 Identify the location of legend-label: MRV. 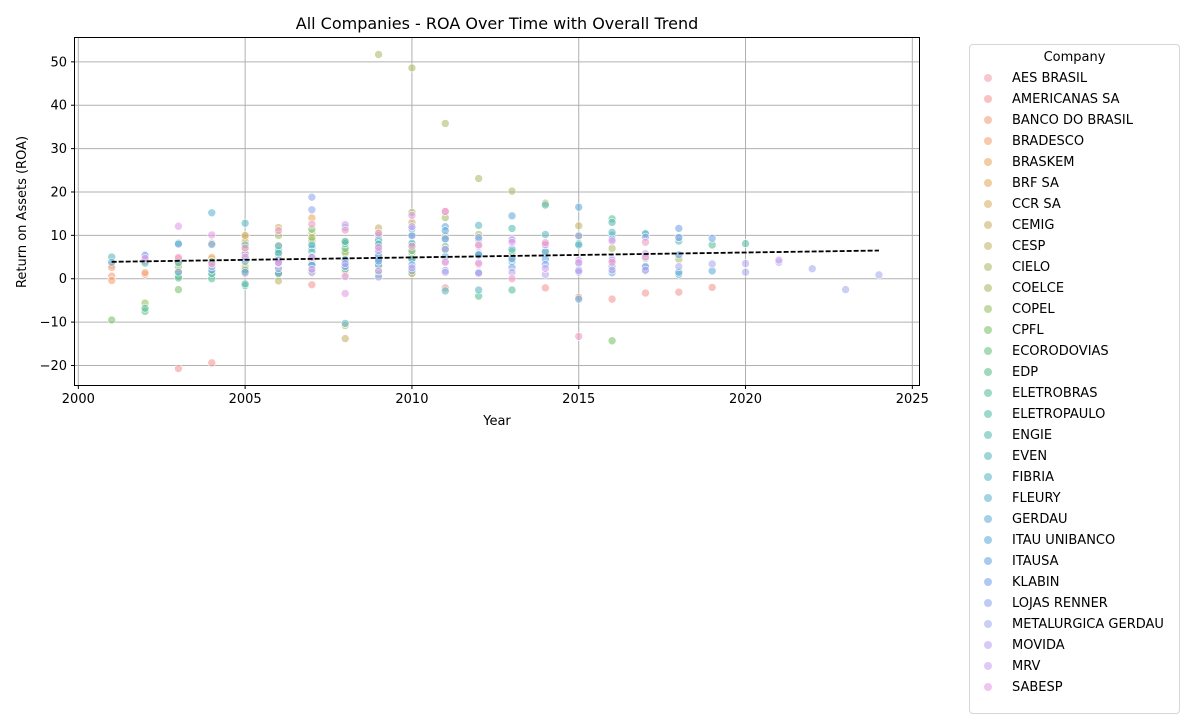
(1026, 666).